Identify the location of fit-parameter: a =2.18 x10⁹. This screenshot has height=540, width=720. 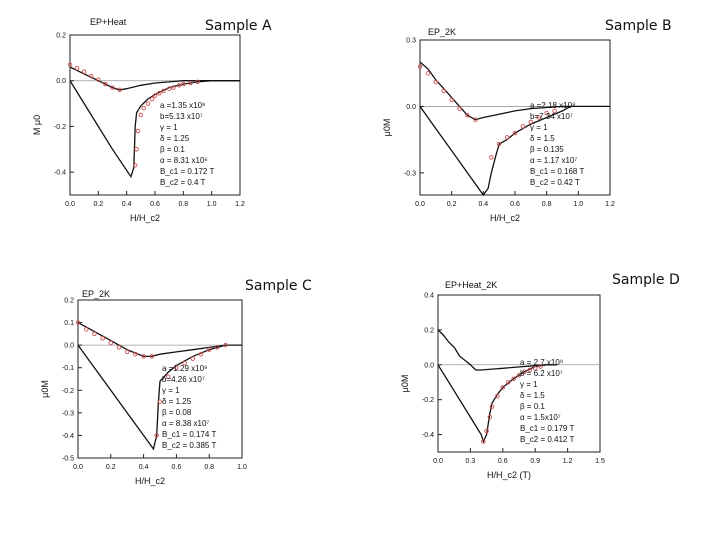
(552, 105).